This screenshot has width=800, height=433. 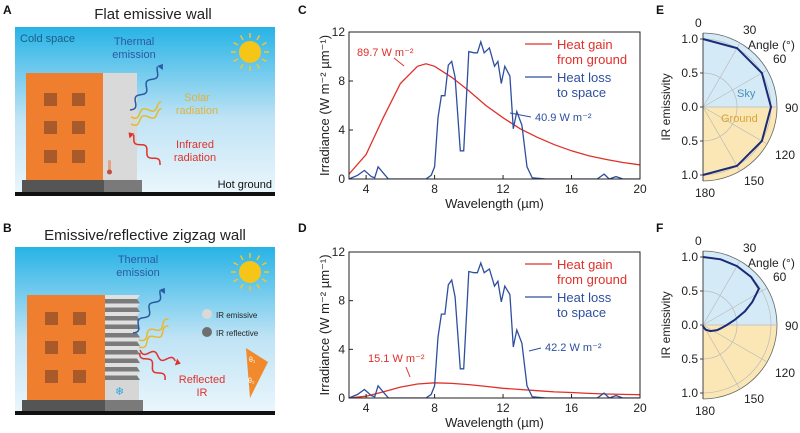 I want to click on legend-label: Heat gain, so click(x=585, y=264).